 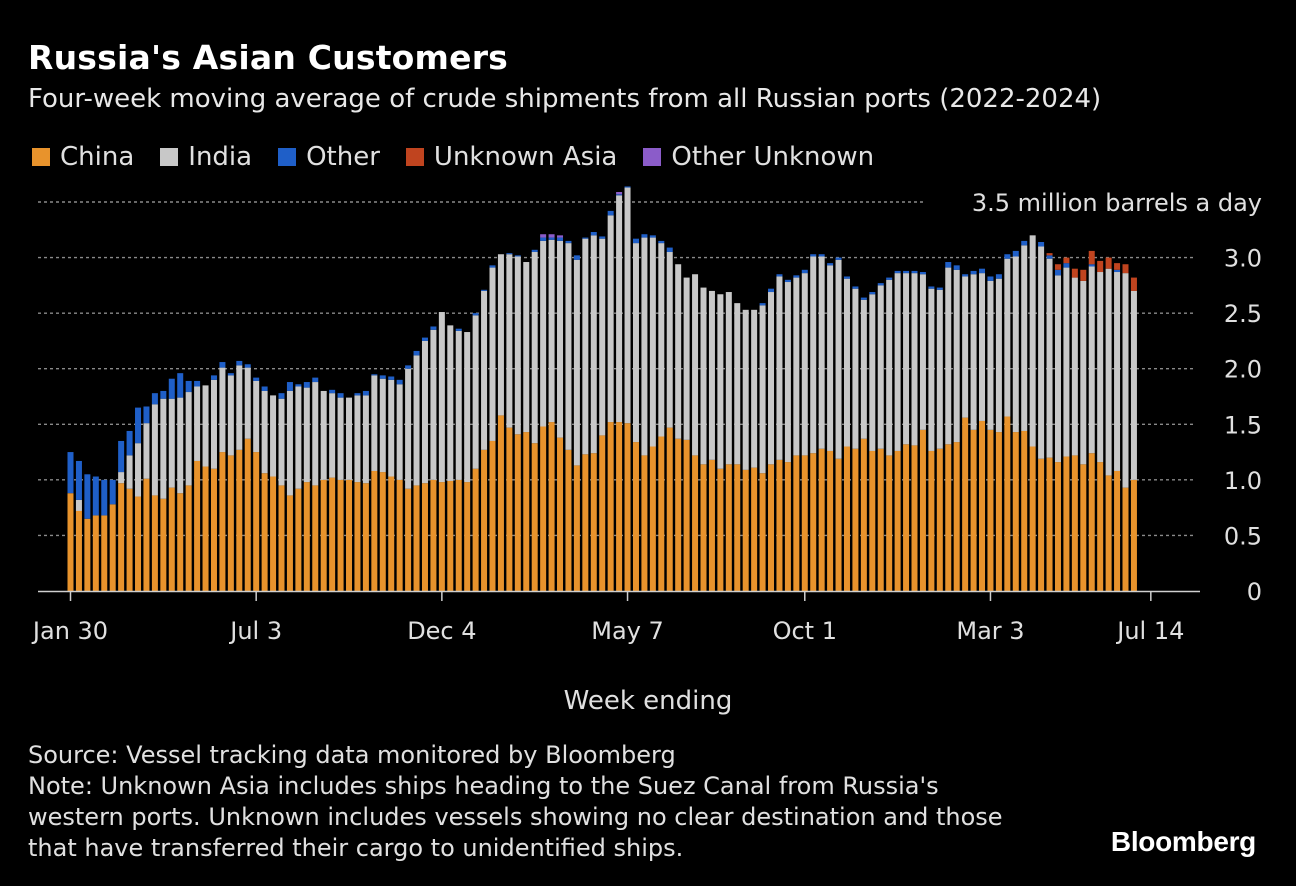 What do you see at coordinates (525, 157) in the screenshot?
I see `legend-label-unknown-asia: Unknown Asia` at bounding box center [525, 157].